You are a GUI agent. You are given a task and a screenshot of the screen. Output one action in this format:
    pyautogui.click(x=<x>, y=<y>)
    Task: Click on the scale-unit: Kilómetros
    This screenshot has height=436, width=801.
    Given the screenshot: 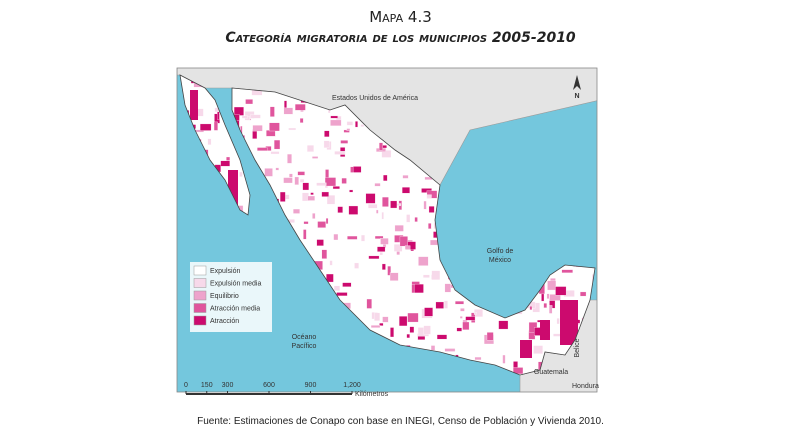 What is the action you would take?
    pyautogui.click(x=372, y=394)
    